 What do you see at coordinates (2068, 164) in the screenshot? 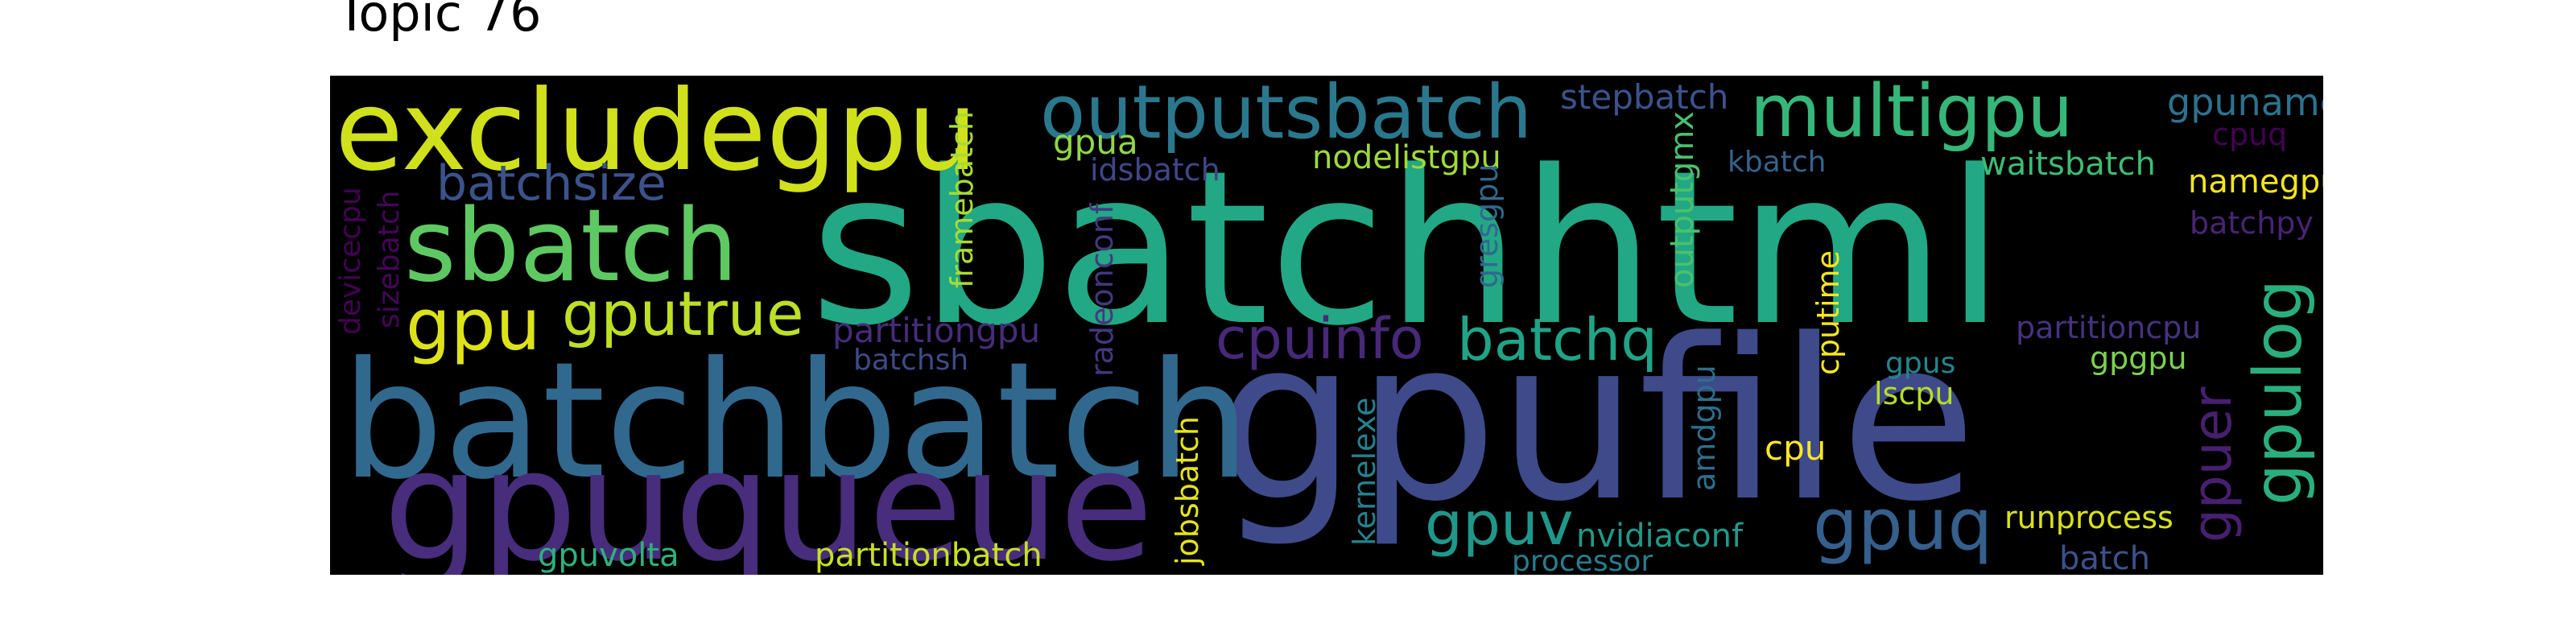
I see `word-waitsbatch: waitsbatch` at bounding box center [2068, 164].